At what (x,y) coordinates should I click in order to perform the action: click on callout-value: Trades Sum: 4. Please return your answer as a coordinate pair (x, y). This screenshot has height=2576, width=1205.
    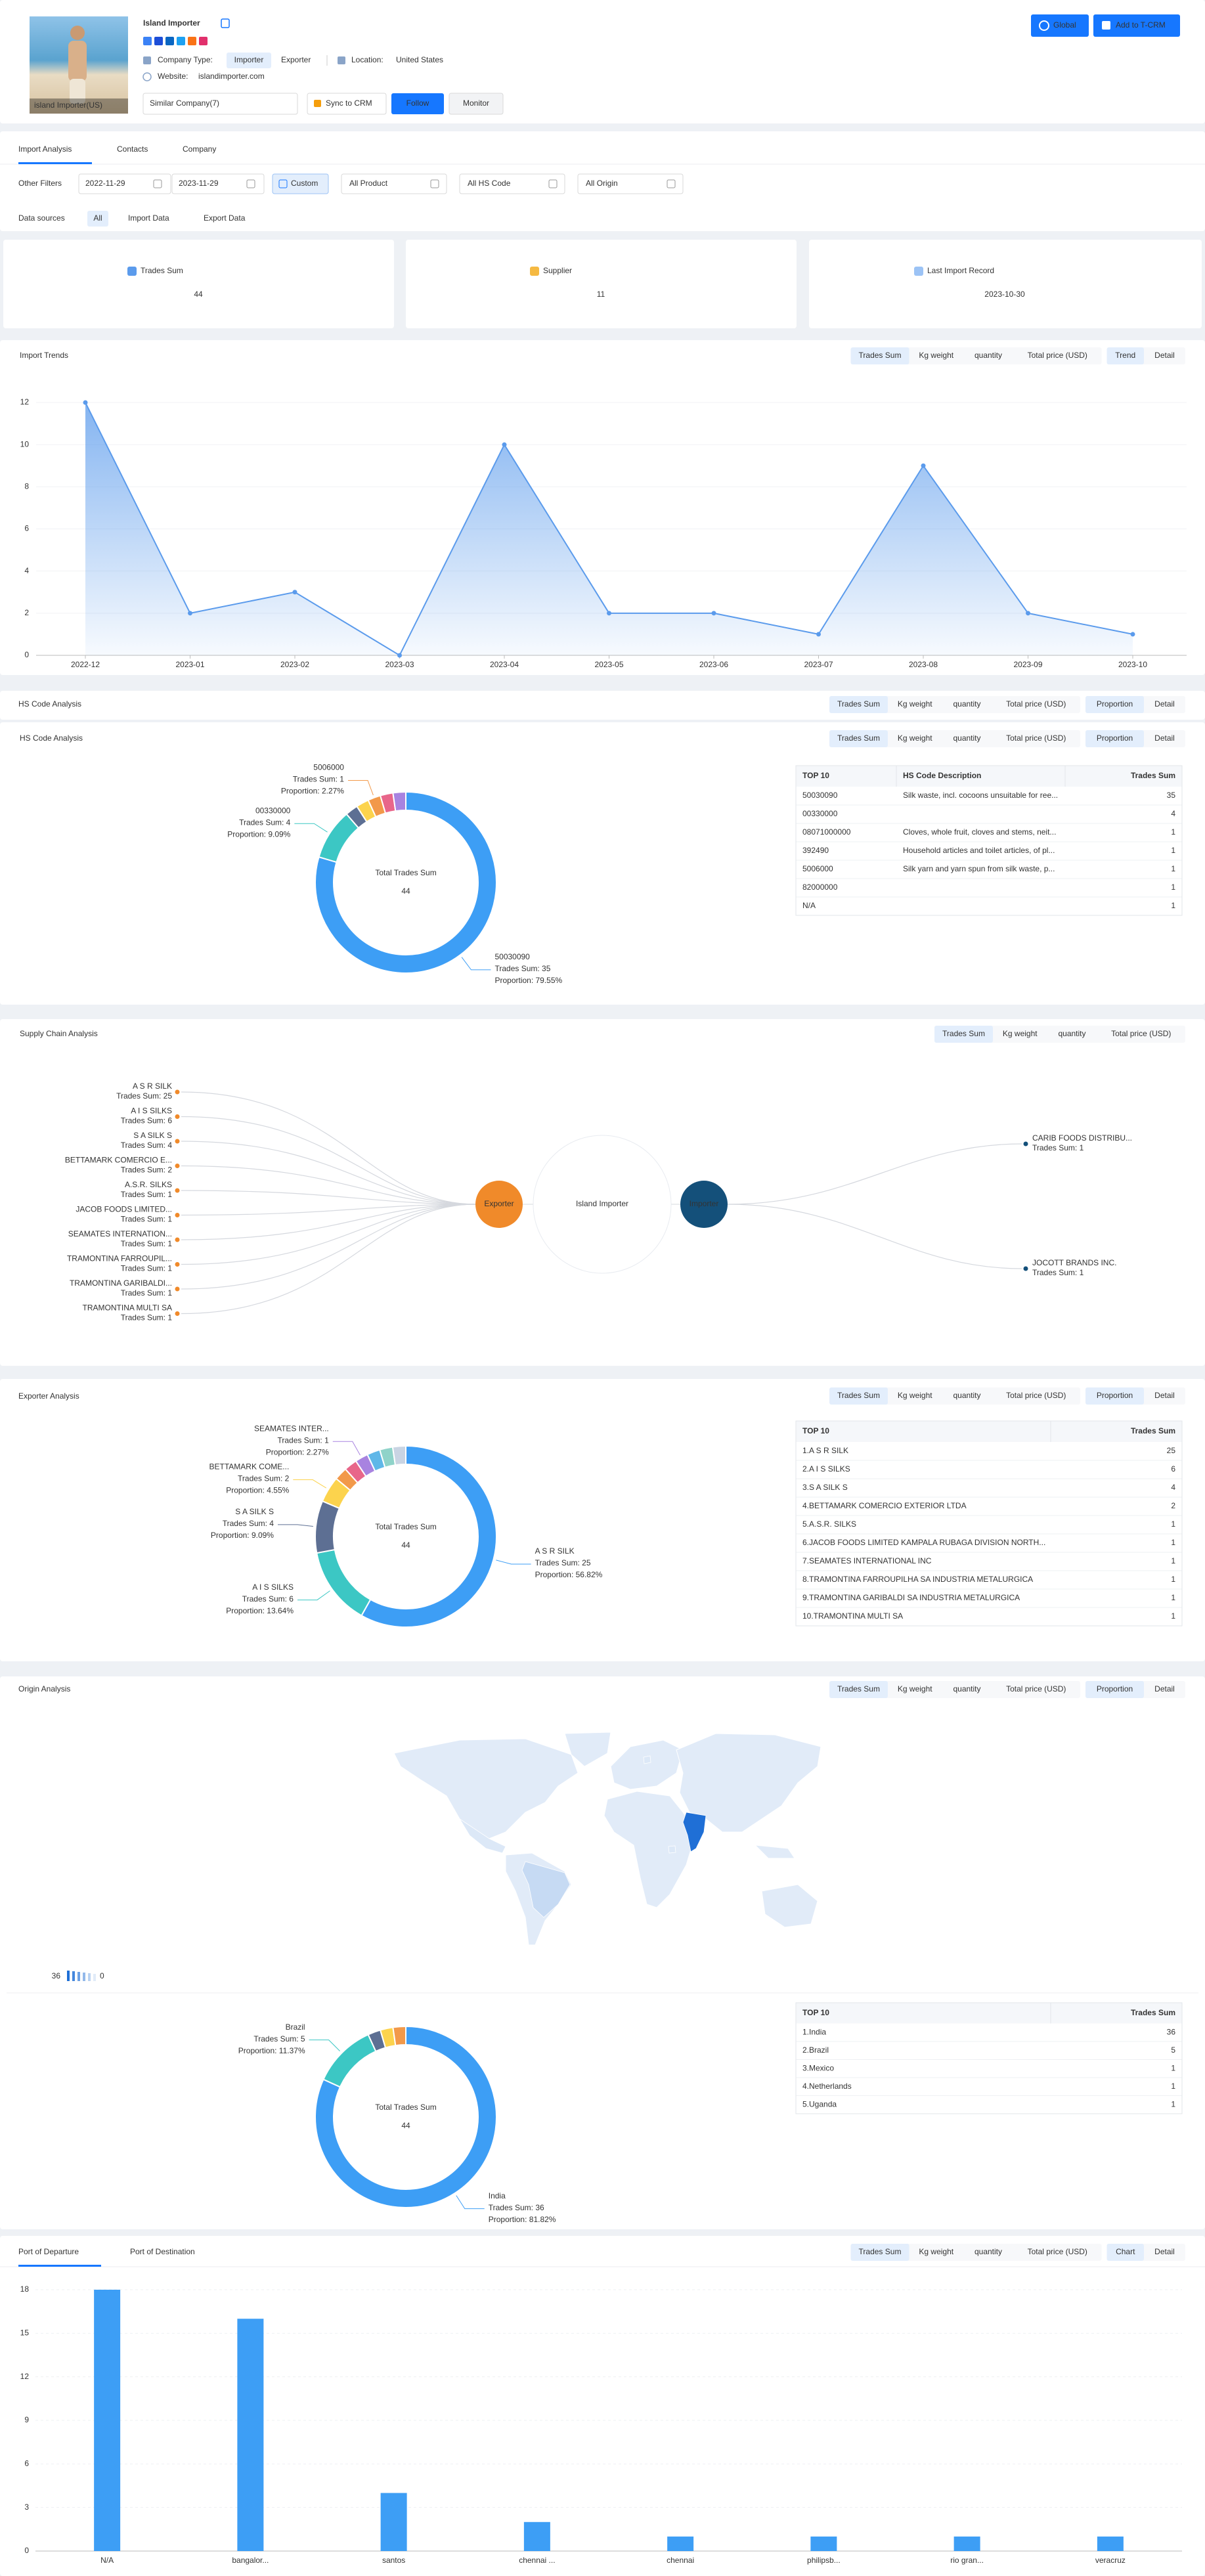
    Looking at the image, I should click on (248, 1524).